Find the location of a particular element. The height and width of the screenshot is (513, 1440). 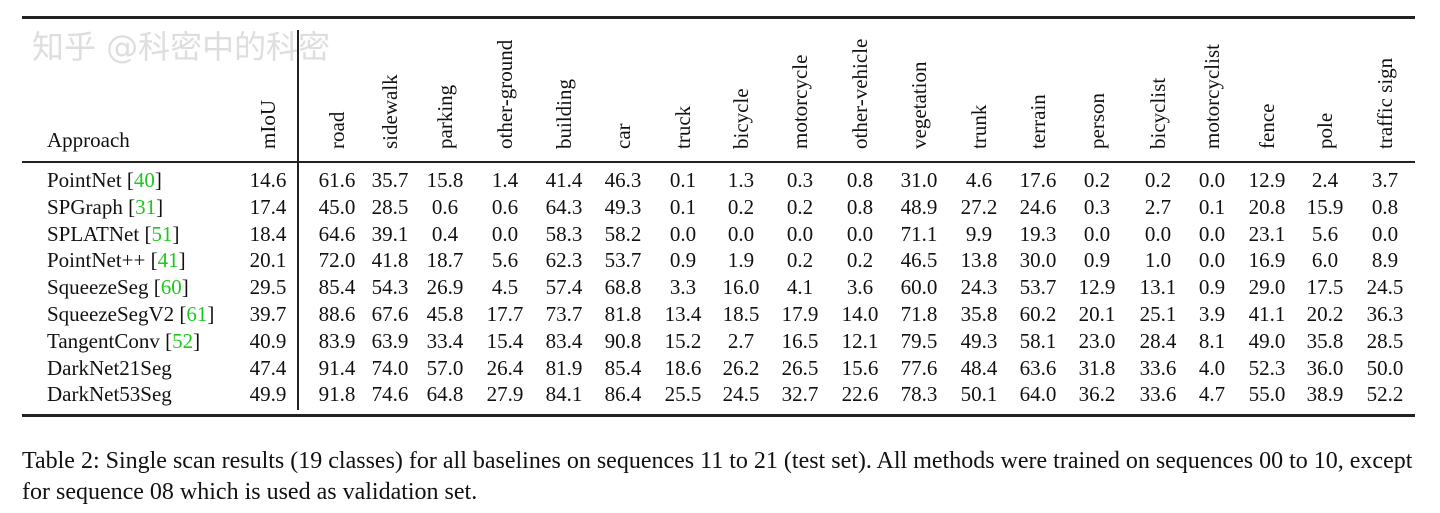

column-header-terrain: terrain is located at coordinates (1038, 121).